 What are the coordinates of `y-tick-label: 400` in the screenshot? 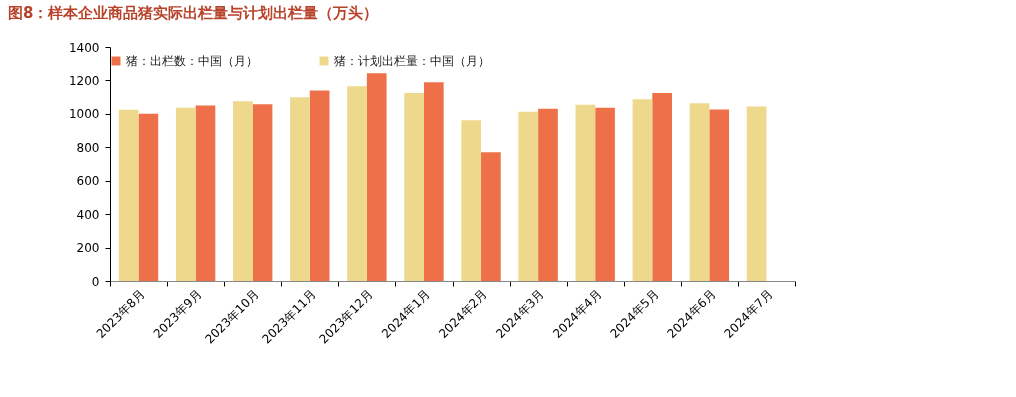 It's located at (88, 214).